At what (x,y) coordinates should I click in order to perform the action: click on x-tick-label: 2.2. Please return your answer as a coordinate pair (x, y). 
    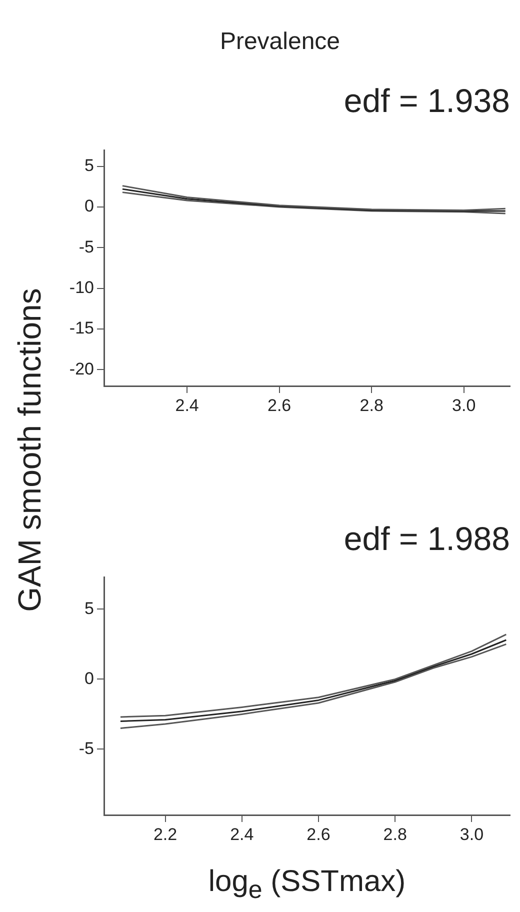
    Looking at the image, I should click on (165, 834).